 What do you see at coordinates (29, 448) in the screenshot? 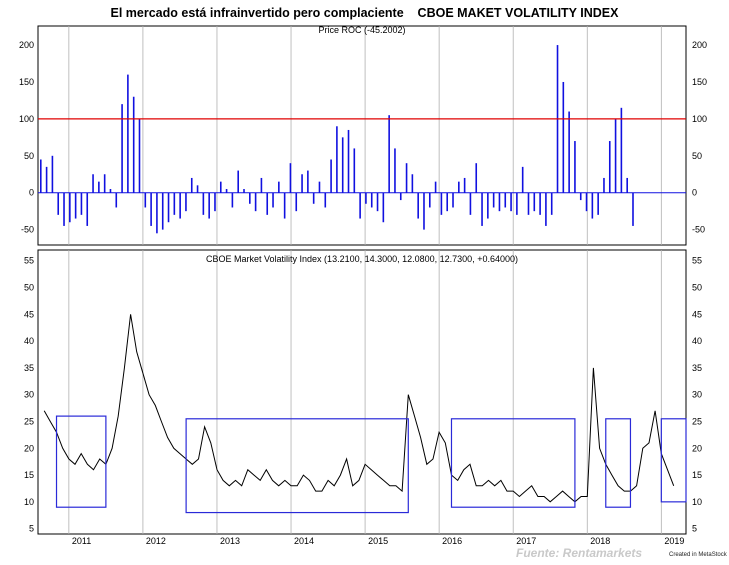
I see `vix-y-tick-left: 20` at bounding box center [29, 448].